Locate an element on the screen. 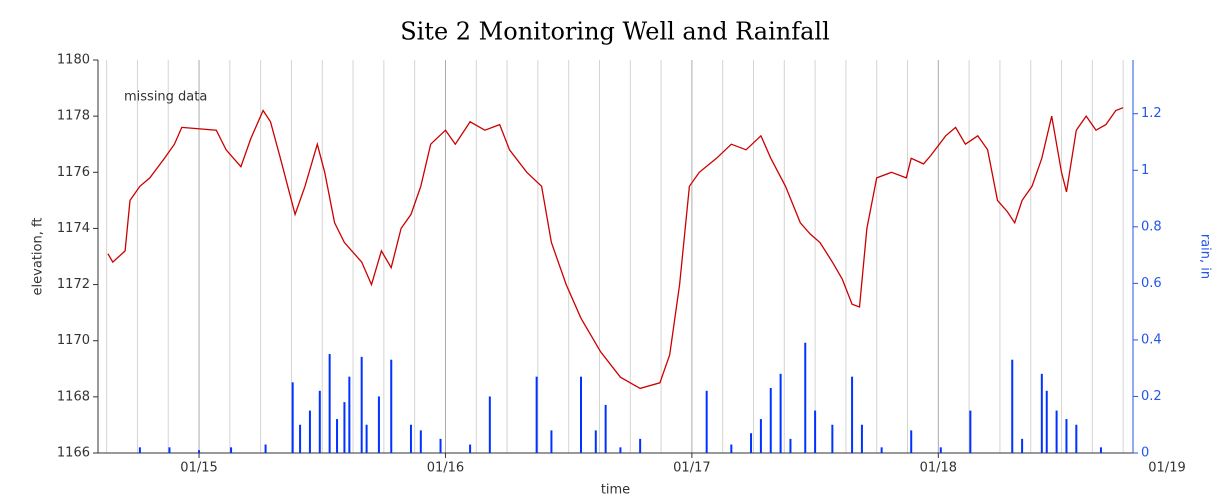 The width and height of the screenshot is (1225, 500). y2-tick-label: 1.2 is located at coordinates (1151, 113).